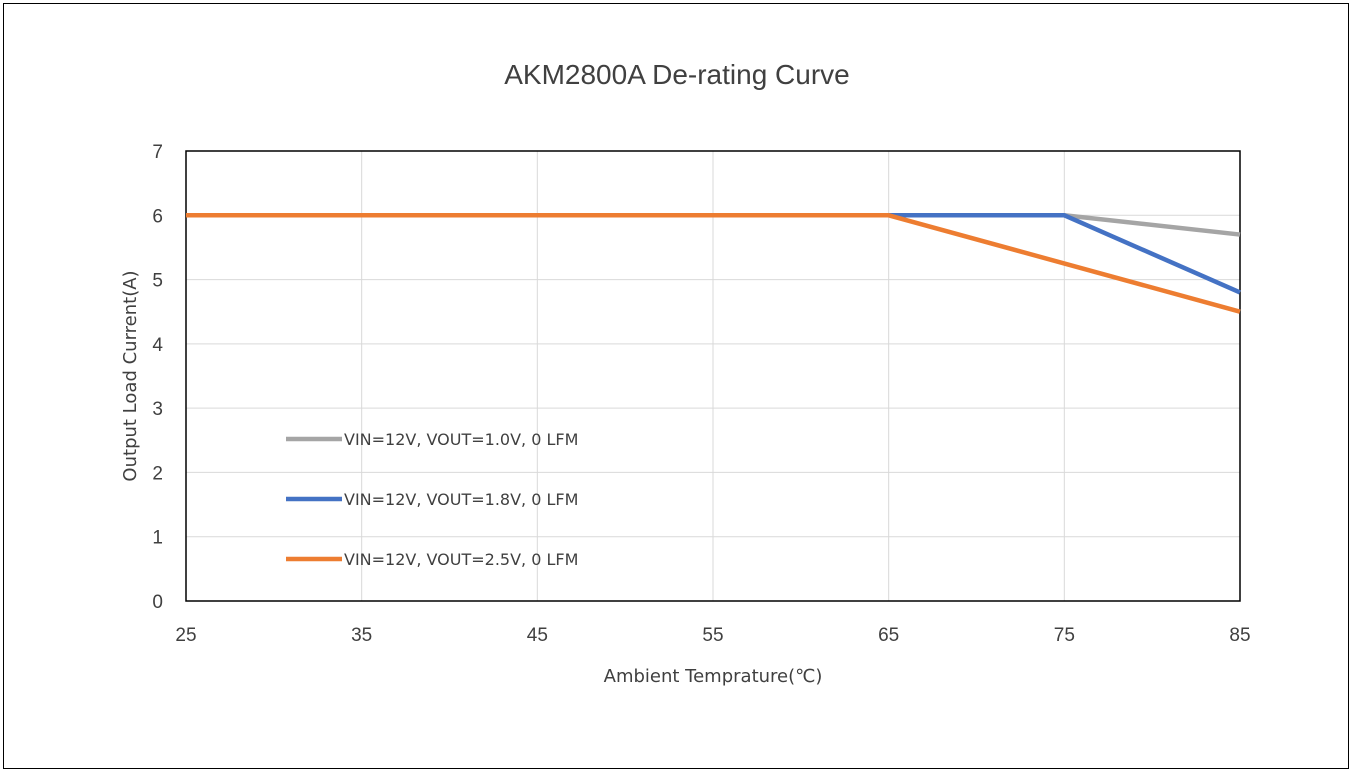 Image resolution: width=1354 pixels, height=774 pixels. Describe the element at coordinates (1239, 635) in the screenshot. I see `x-tick-label: 85` at that location.